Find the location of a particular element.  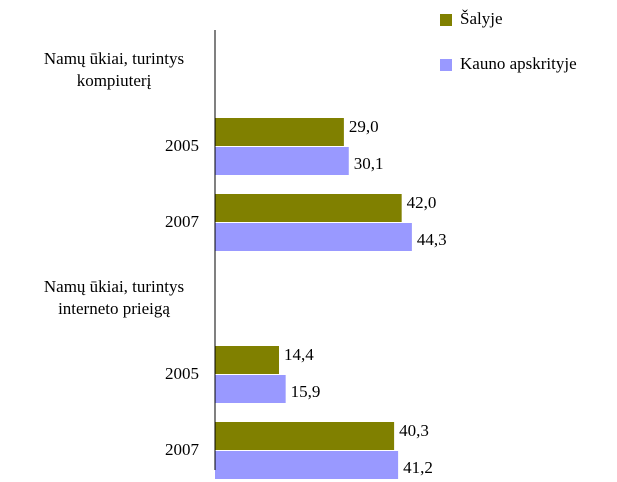

value-label: 40,3 is located at coordinates (414, 430).